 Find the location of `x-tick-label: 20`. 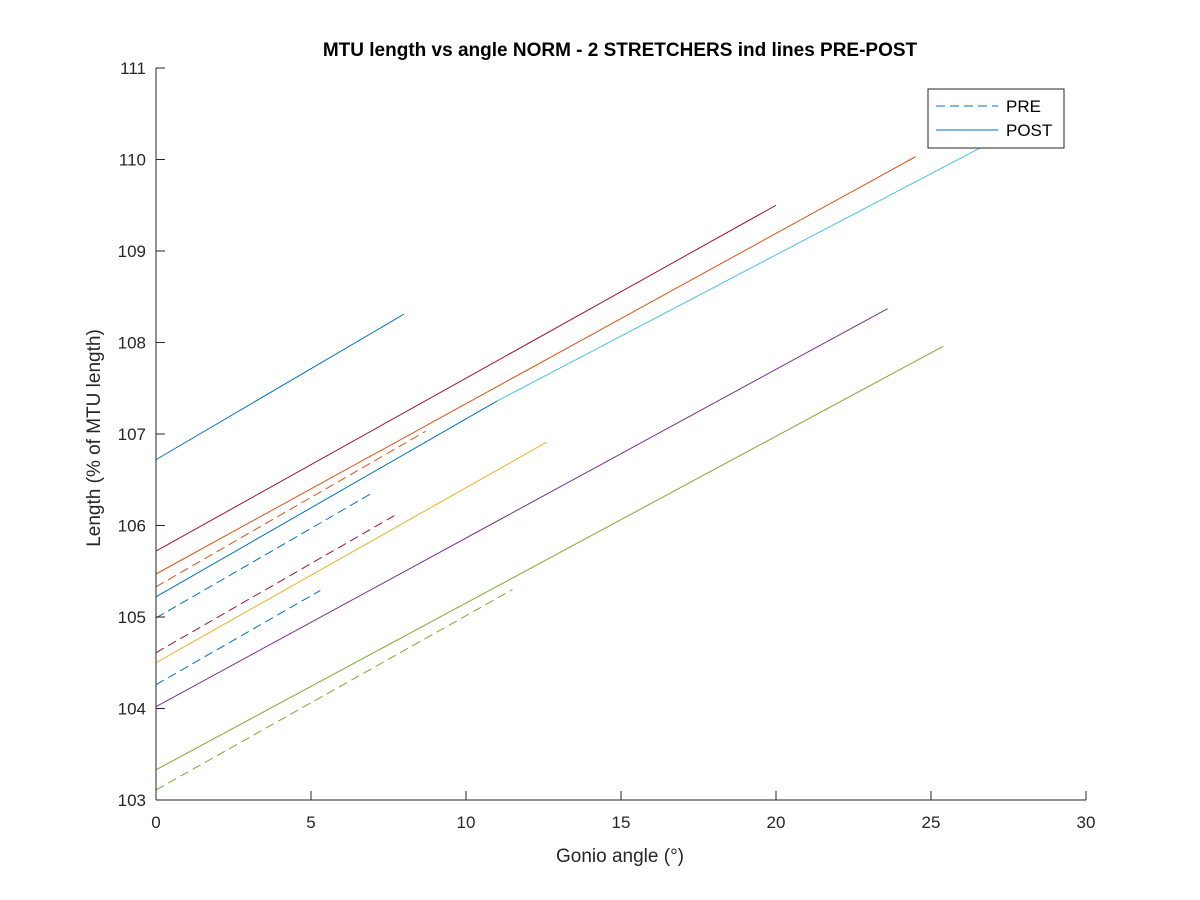

x-tick-label: 20 is located at coordinates (776, 822).